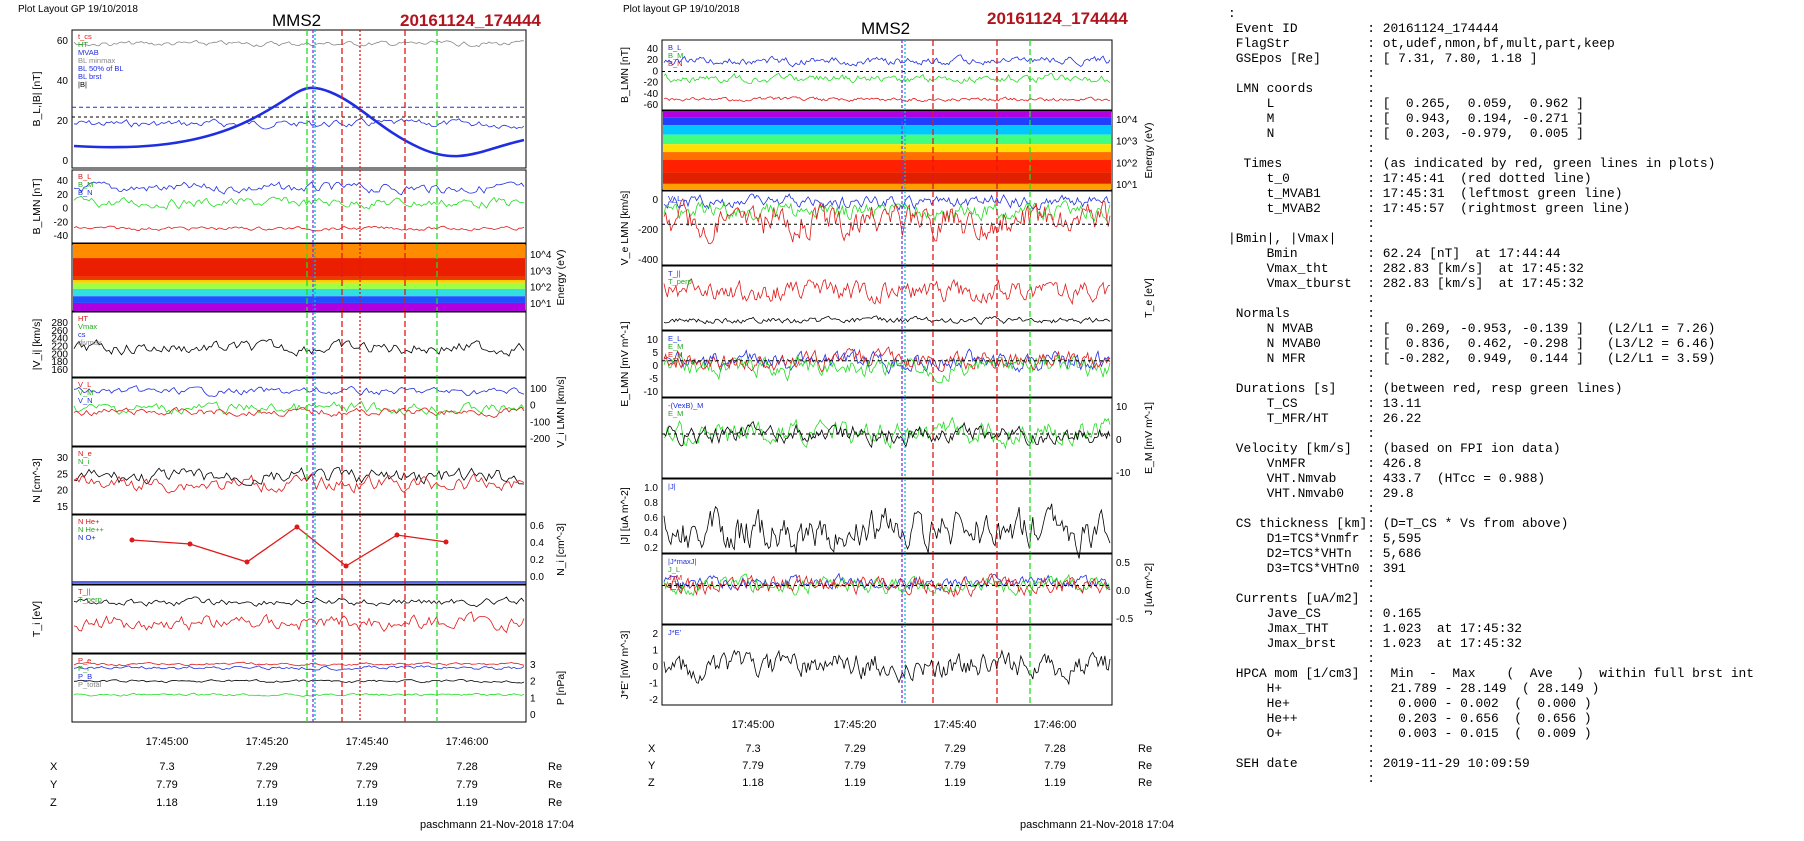  Describe the element at coordinates (753, 725) in the screenshot. I see `time-tick-label: 17:45:00` at that location.